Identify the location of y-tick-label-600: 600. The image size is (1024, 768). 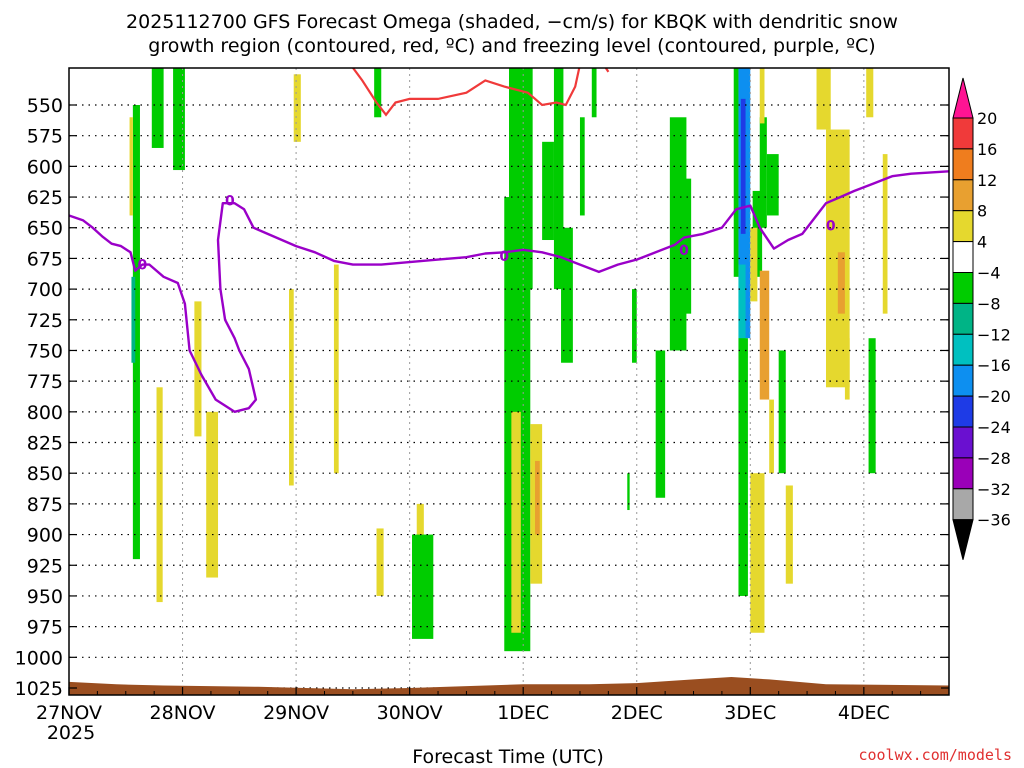
(45, 167).